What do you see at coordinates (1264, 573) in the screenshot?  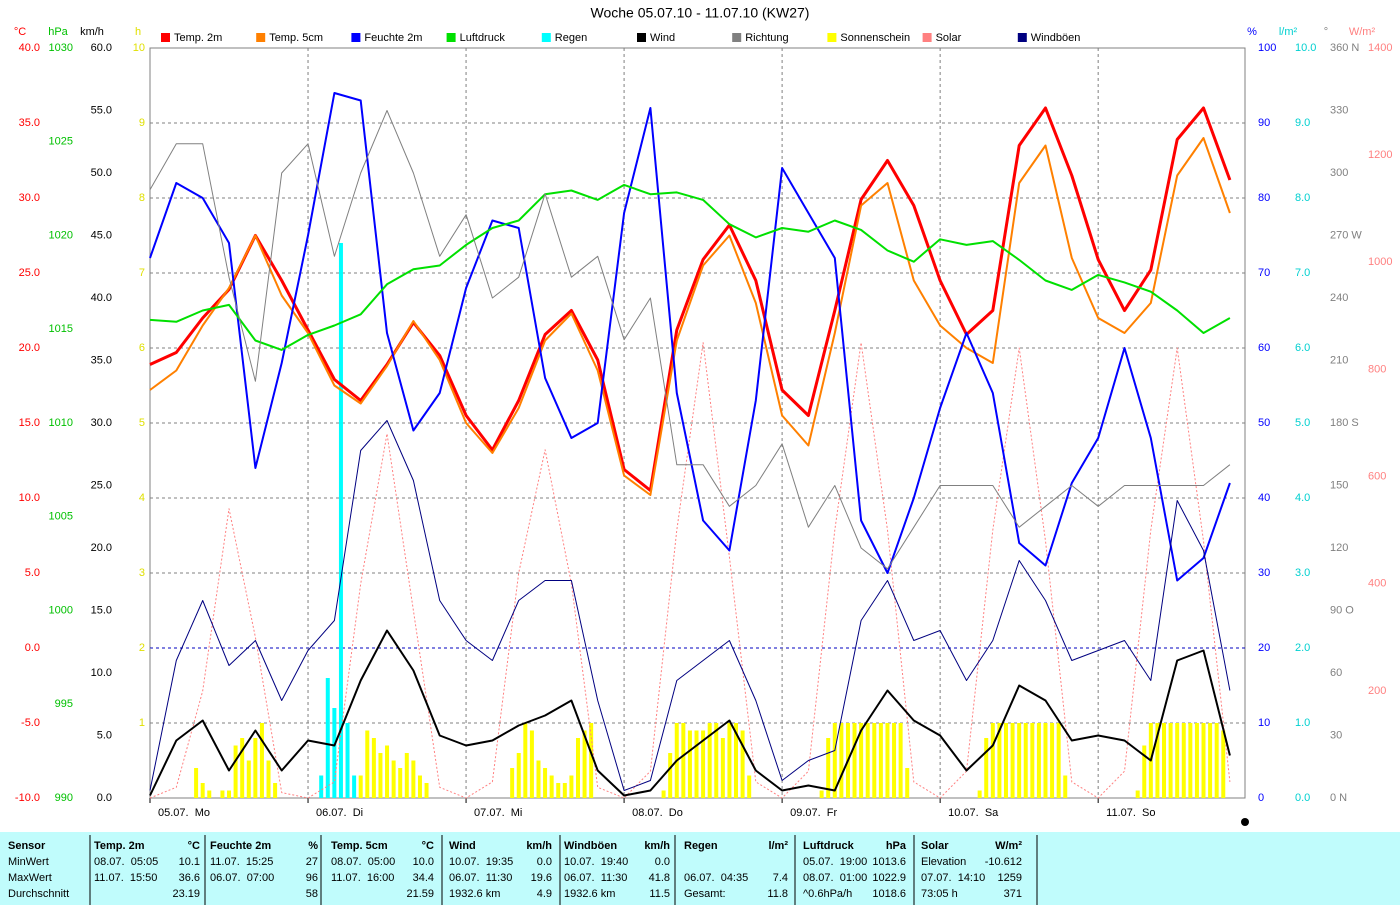 I see `y-tick-label: 30` at bounding box center [1264, 573].